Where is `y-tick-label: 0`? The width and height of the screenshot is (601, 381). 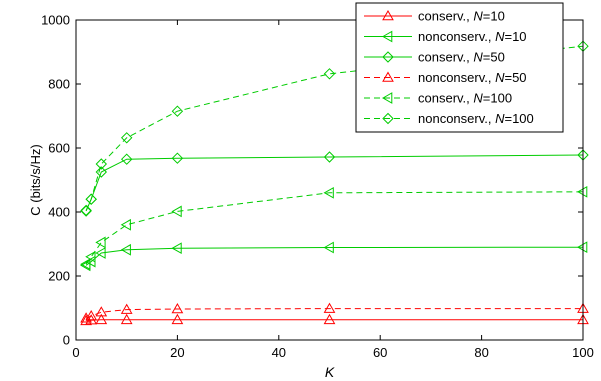 y-tick-label: 0 is located at coordinates (66, 340).